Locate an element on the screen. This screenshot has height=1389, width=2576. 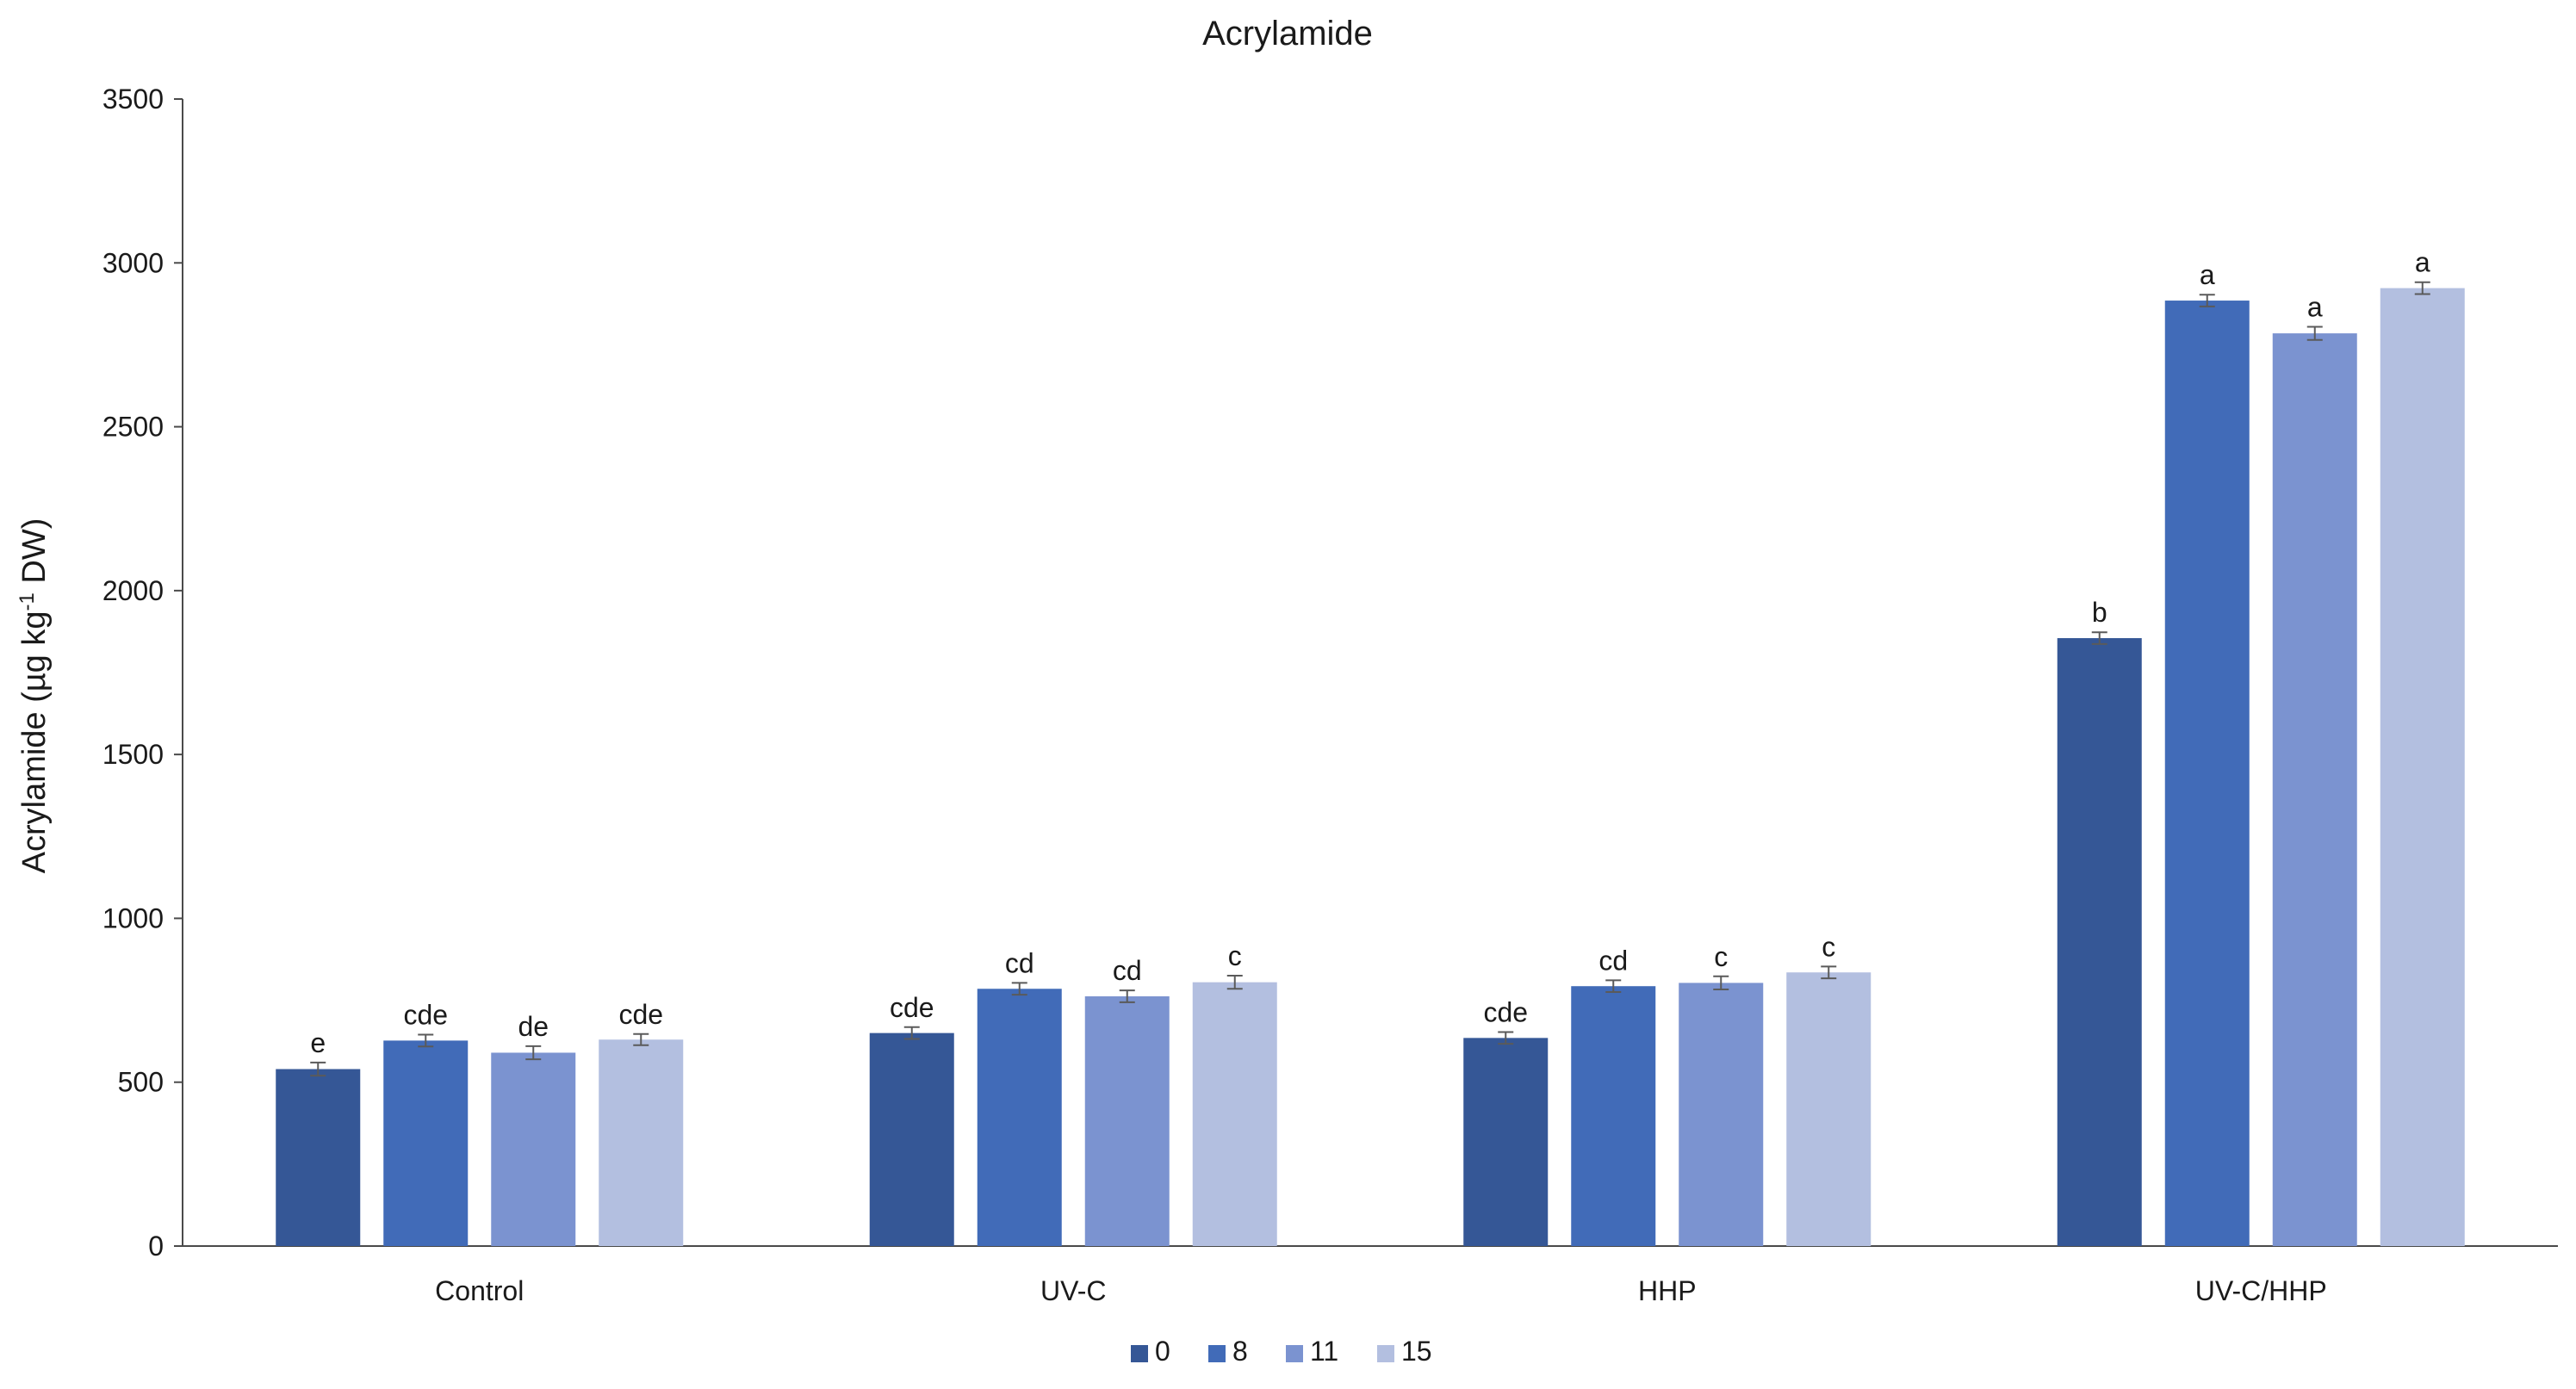
y-axis-label-group: Acrylamide (µg kg-1 DW) is located at coordinates (34, 696).